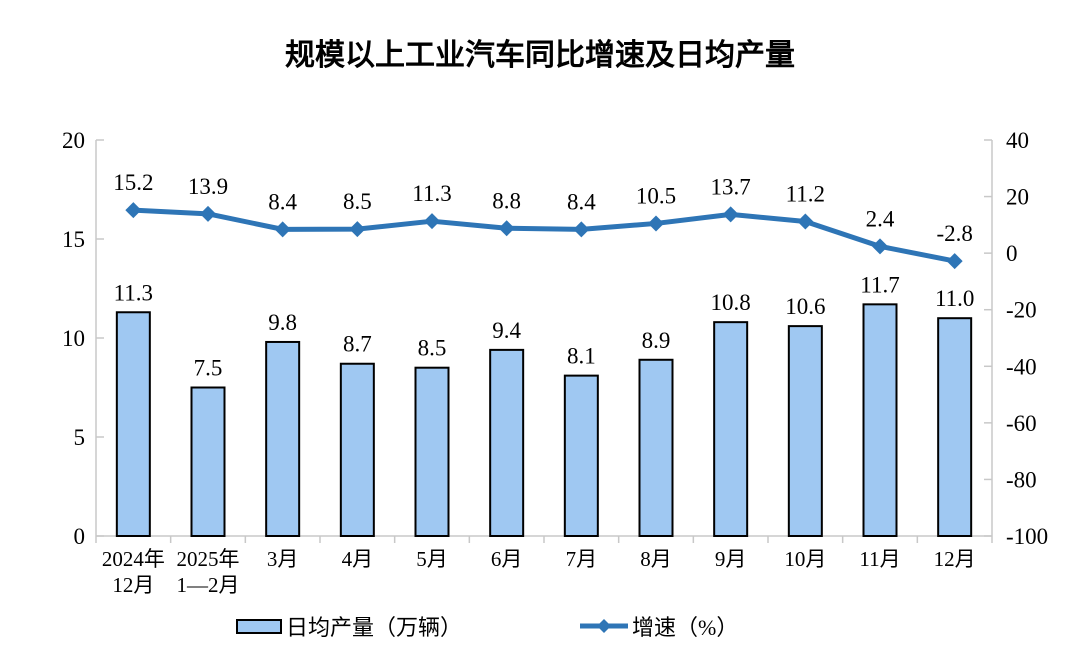 Image resolution: width=1080 pixels, height=668 pixels. What do you see at coordinates (283, 559) in the screenshot?
I see `x-category-label: 3月` at bounding box center [283, 559].